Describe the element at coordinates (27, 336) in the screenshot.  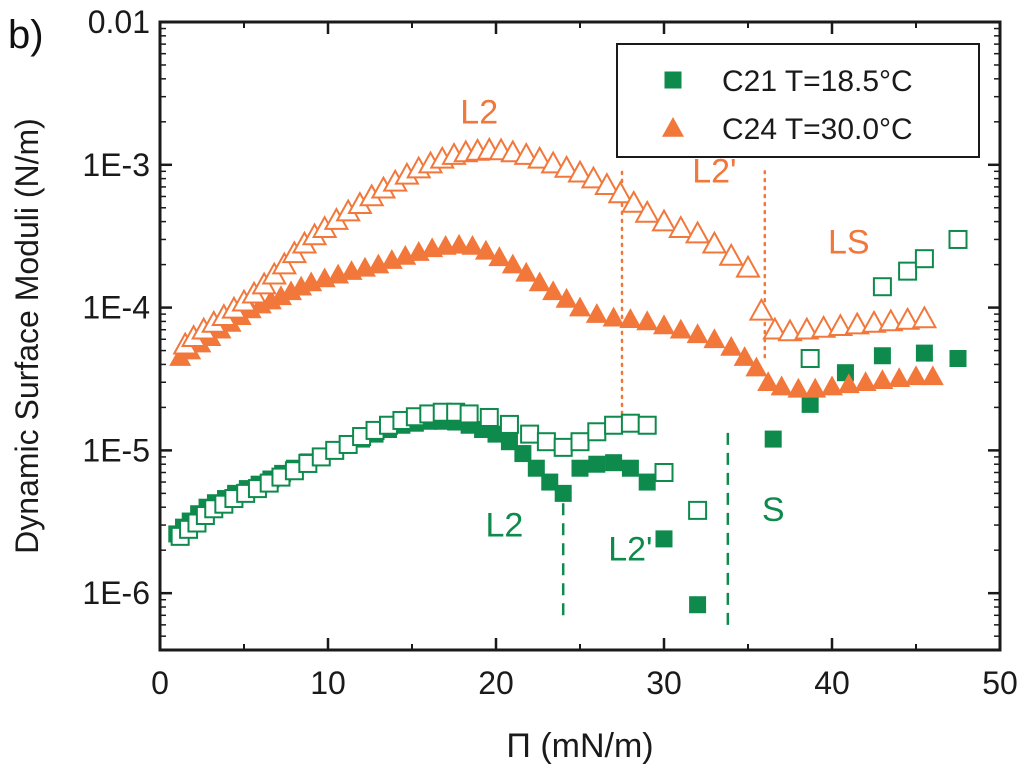
I see `y-axis-label: Dynamic Surface Moduli (N/m)` at that location.